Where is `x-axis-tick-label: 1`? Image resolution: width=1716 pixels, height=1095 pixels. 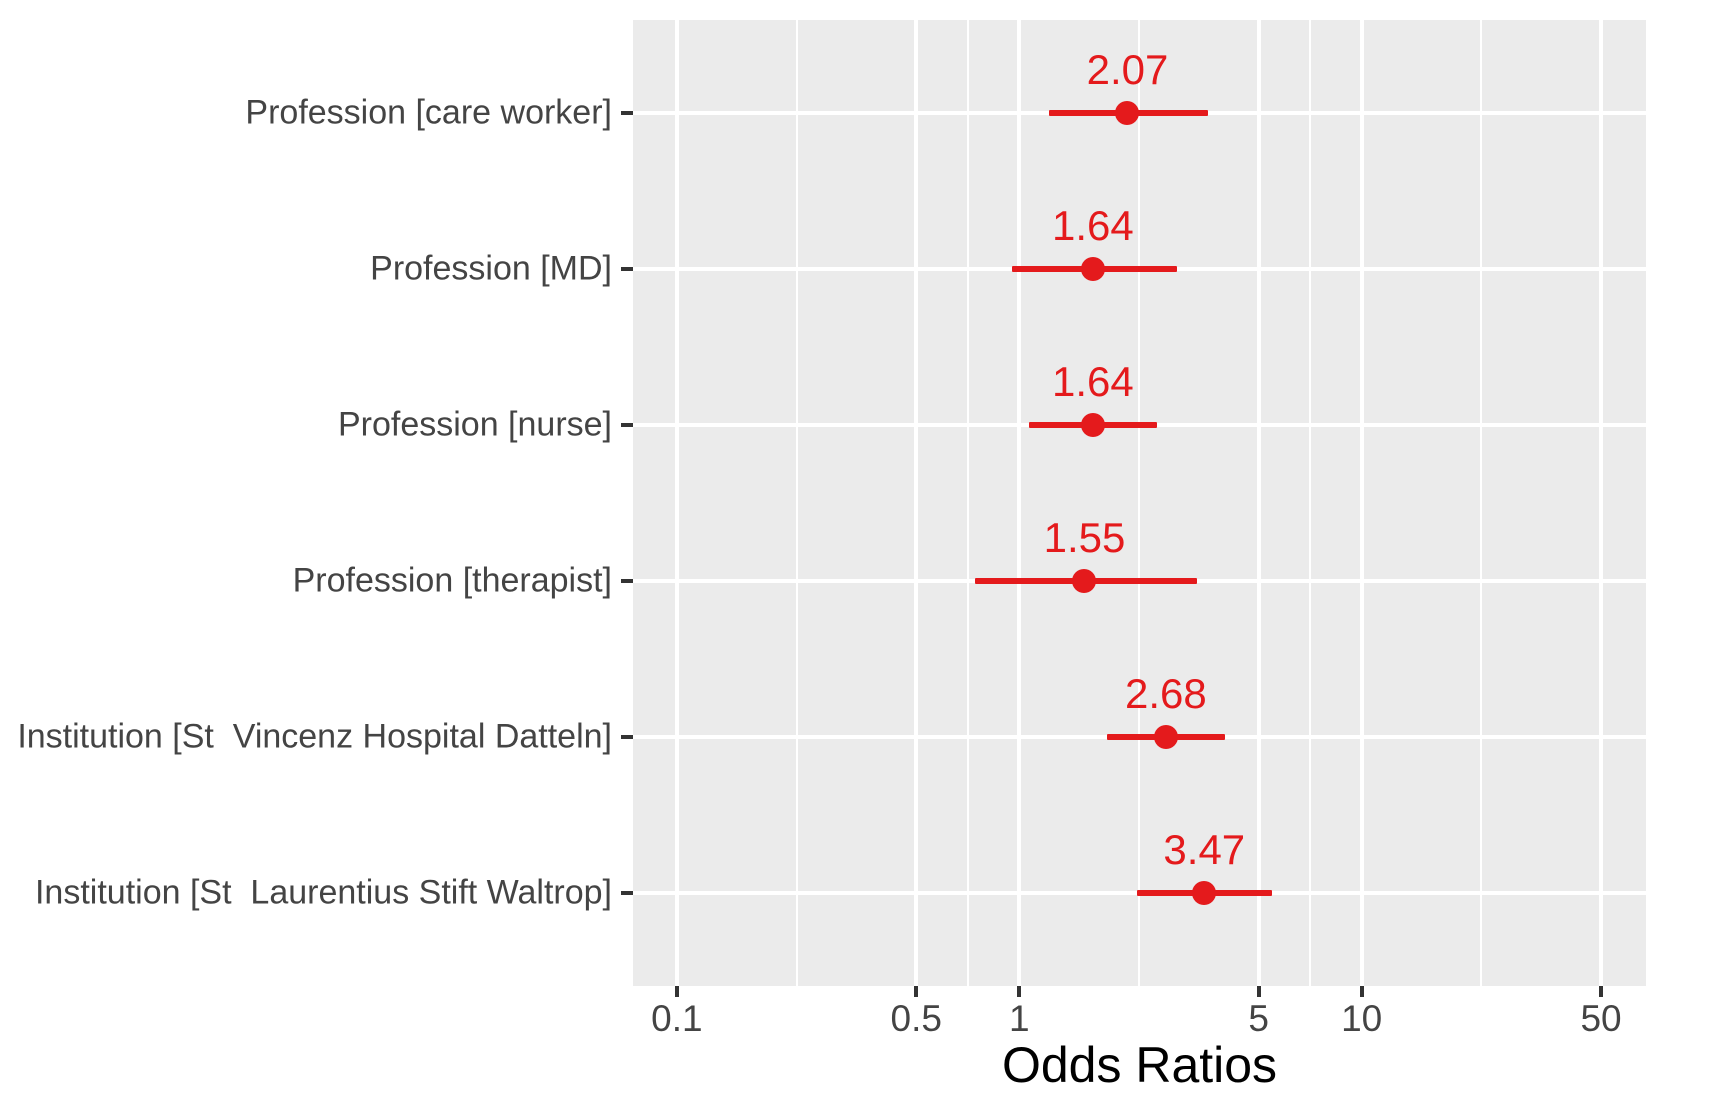
x-axis-tick-label: 1 is located at coordinates (1019, 1018).